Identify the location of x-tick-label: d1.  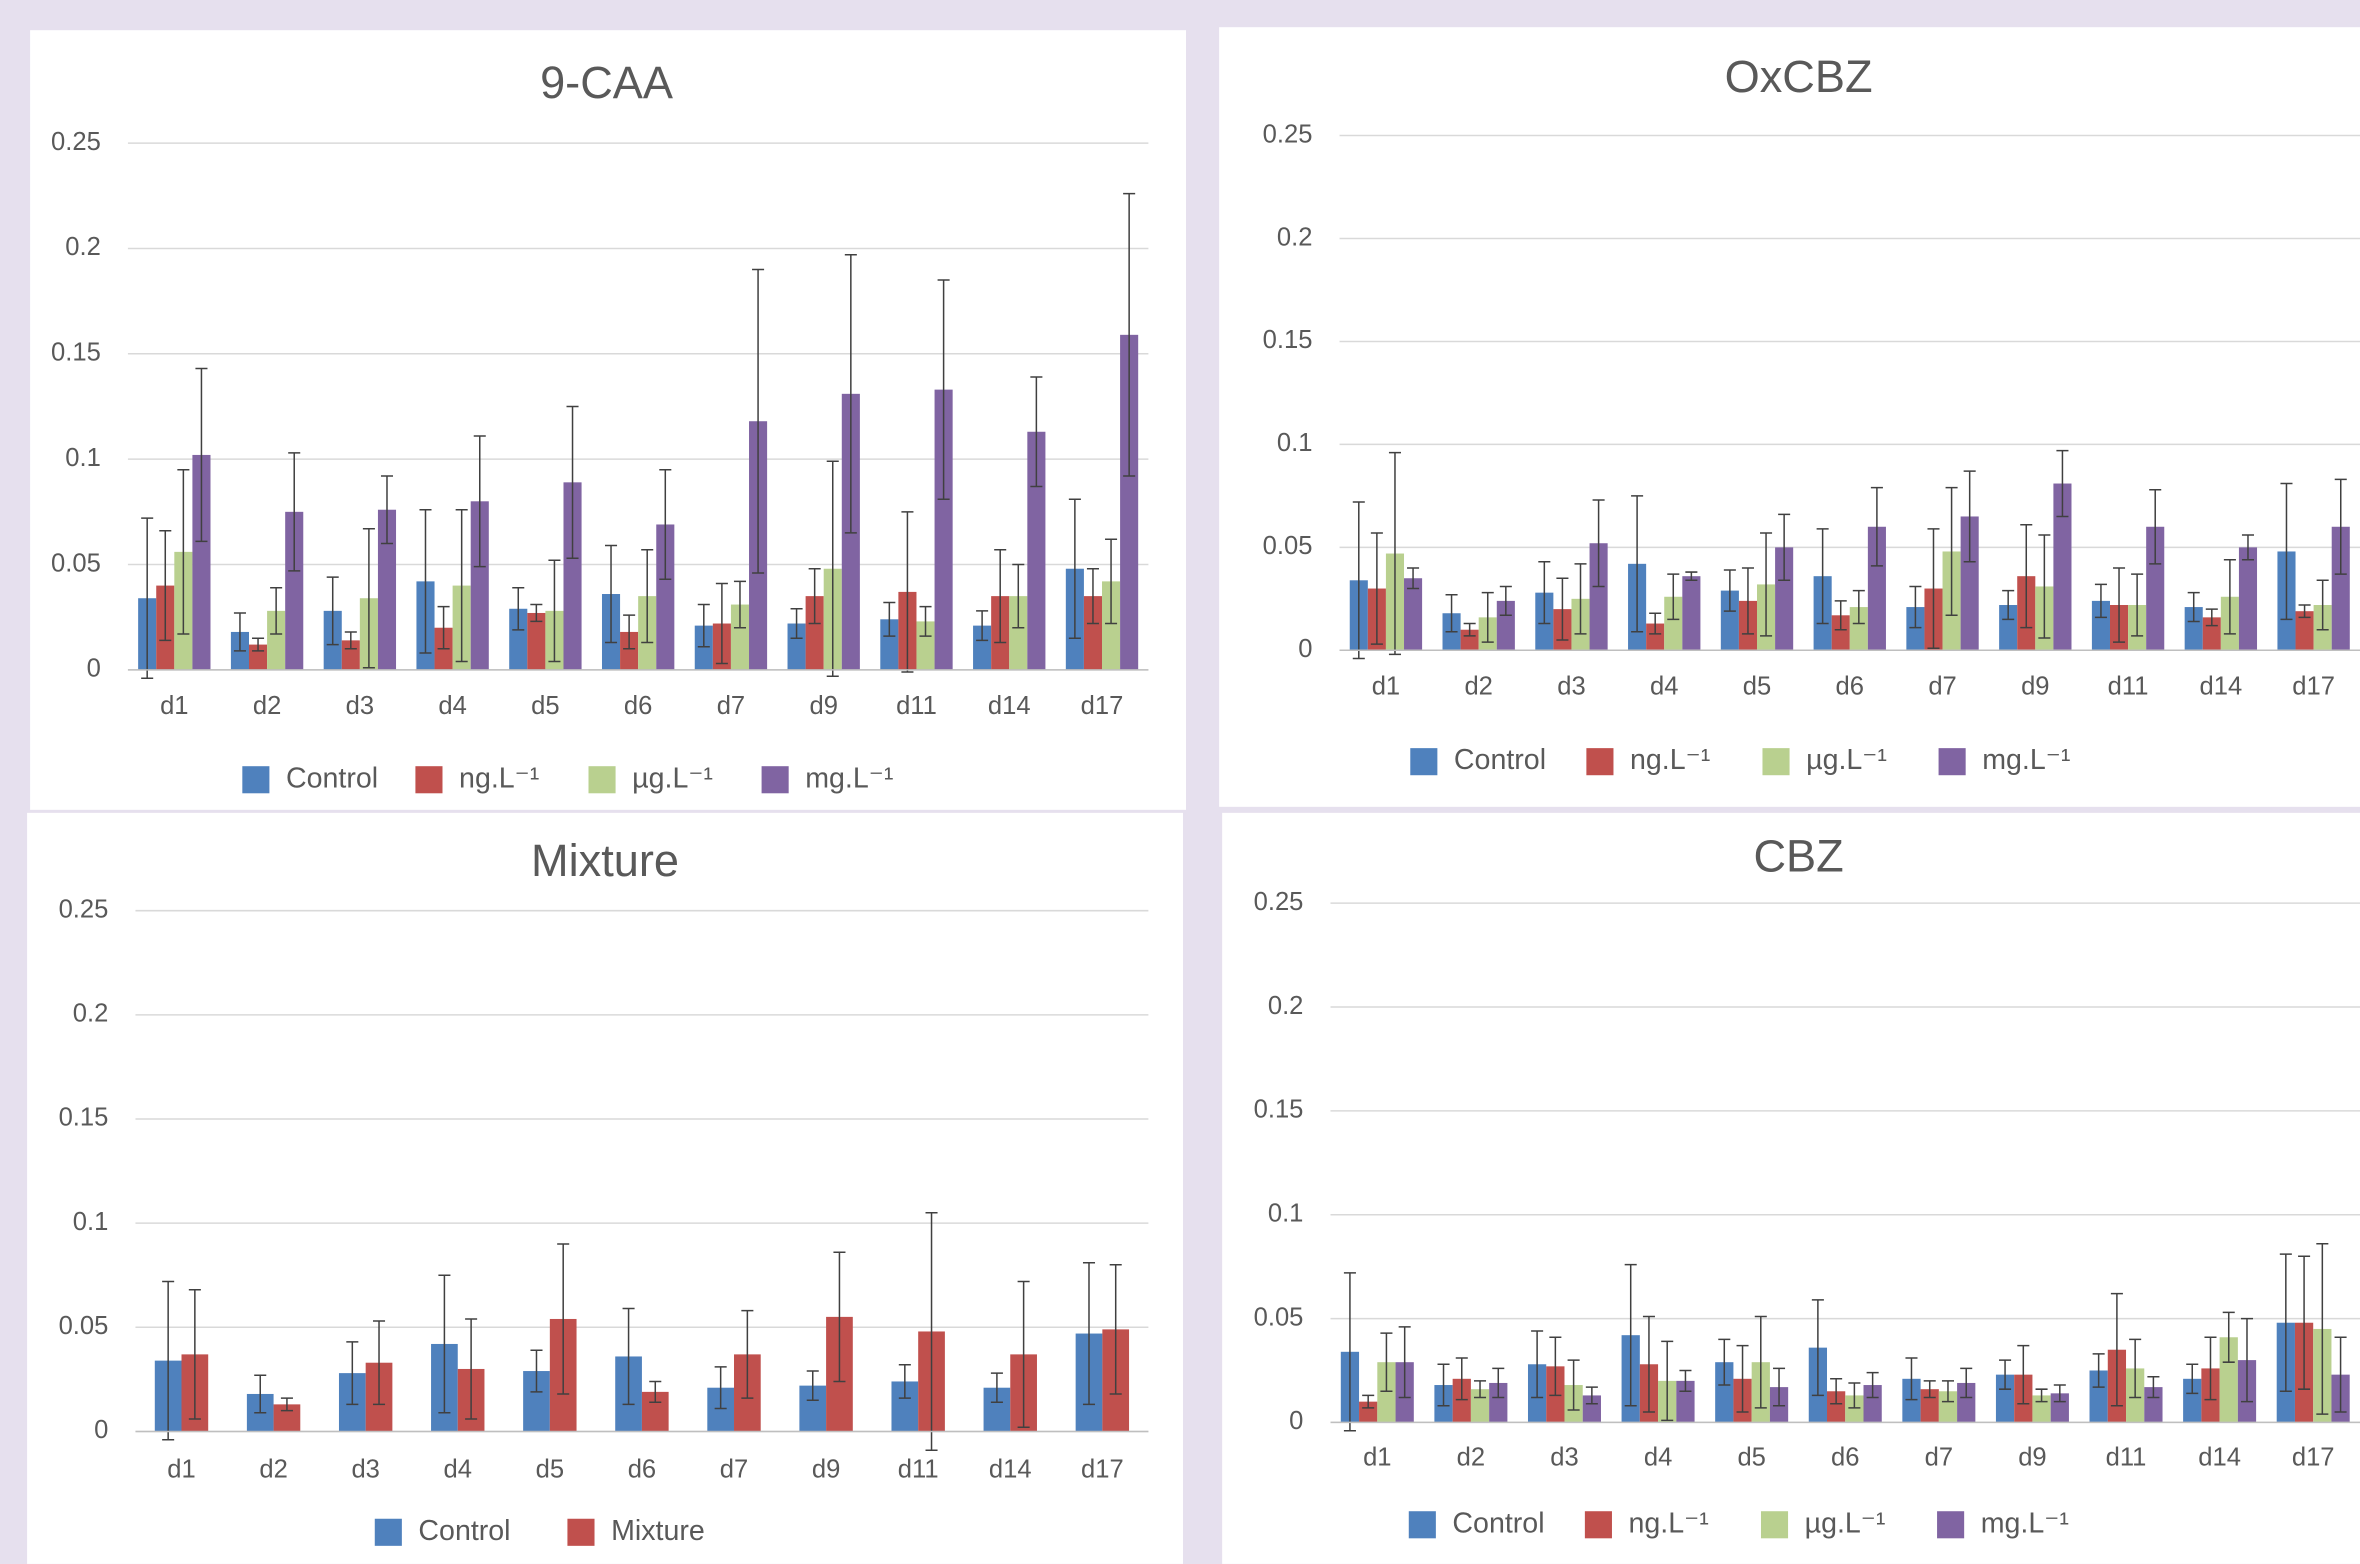
(181, 1469).